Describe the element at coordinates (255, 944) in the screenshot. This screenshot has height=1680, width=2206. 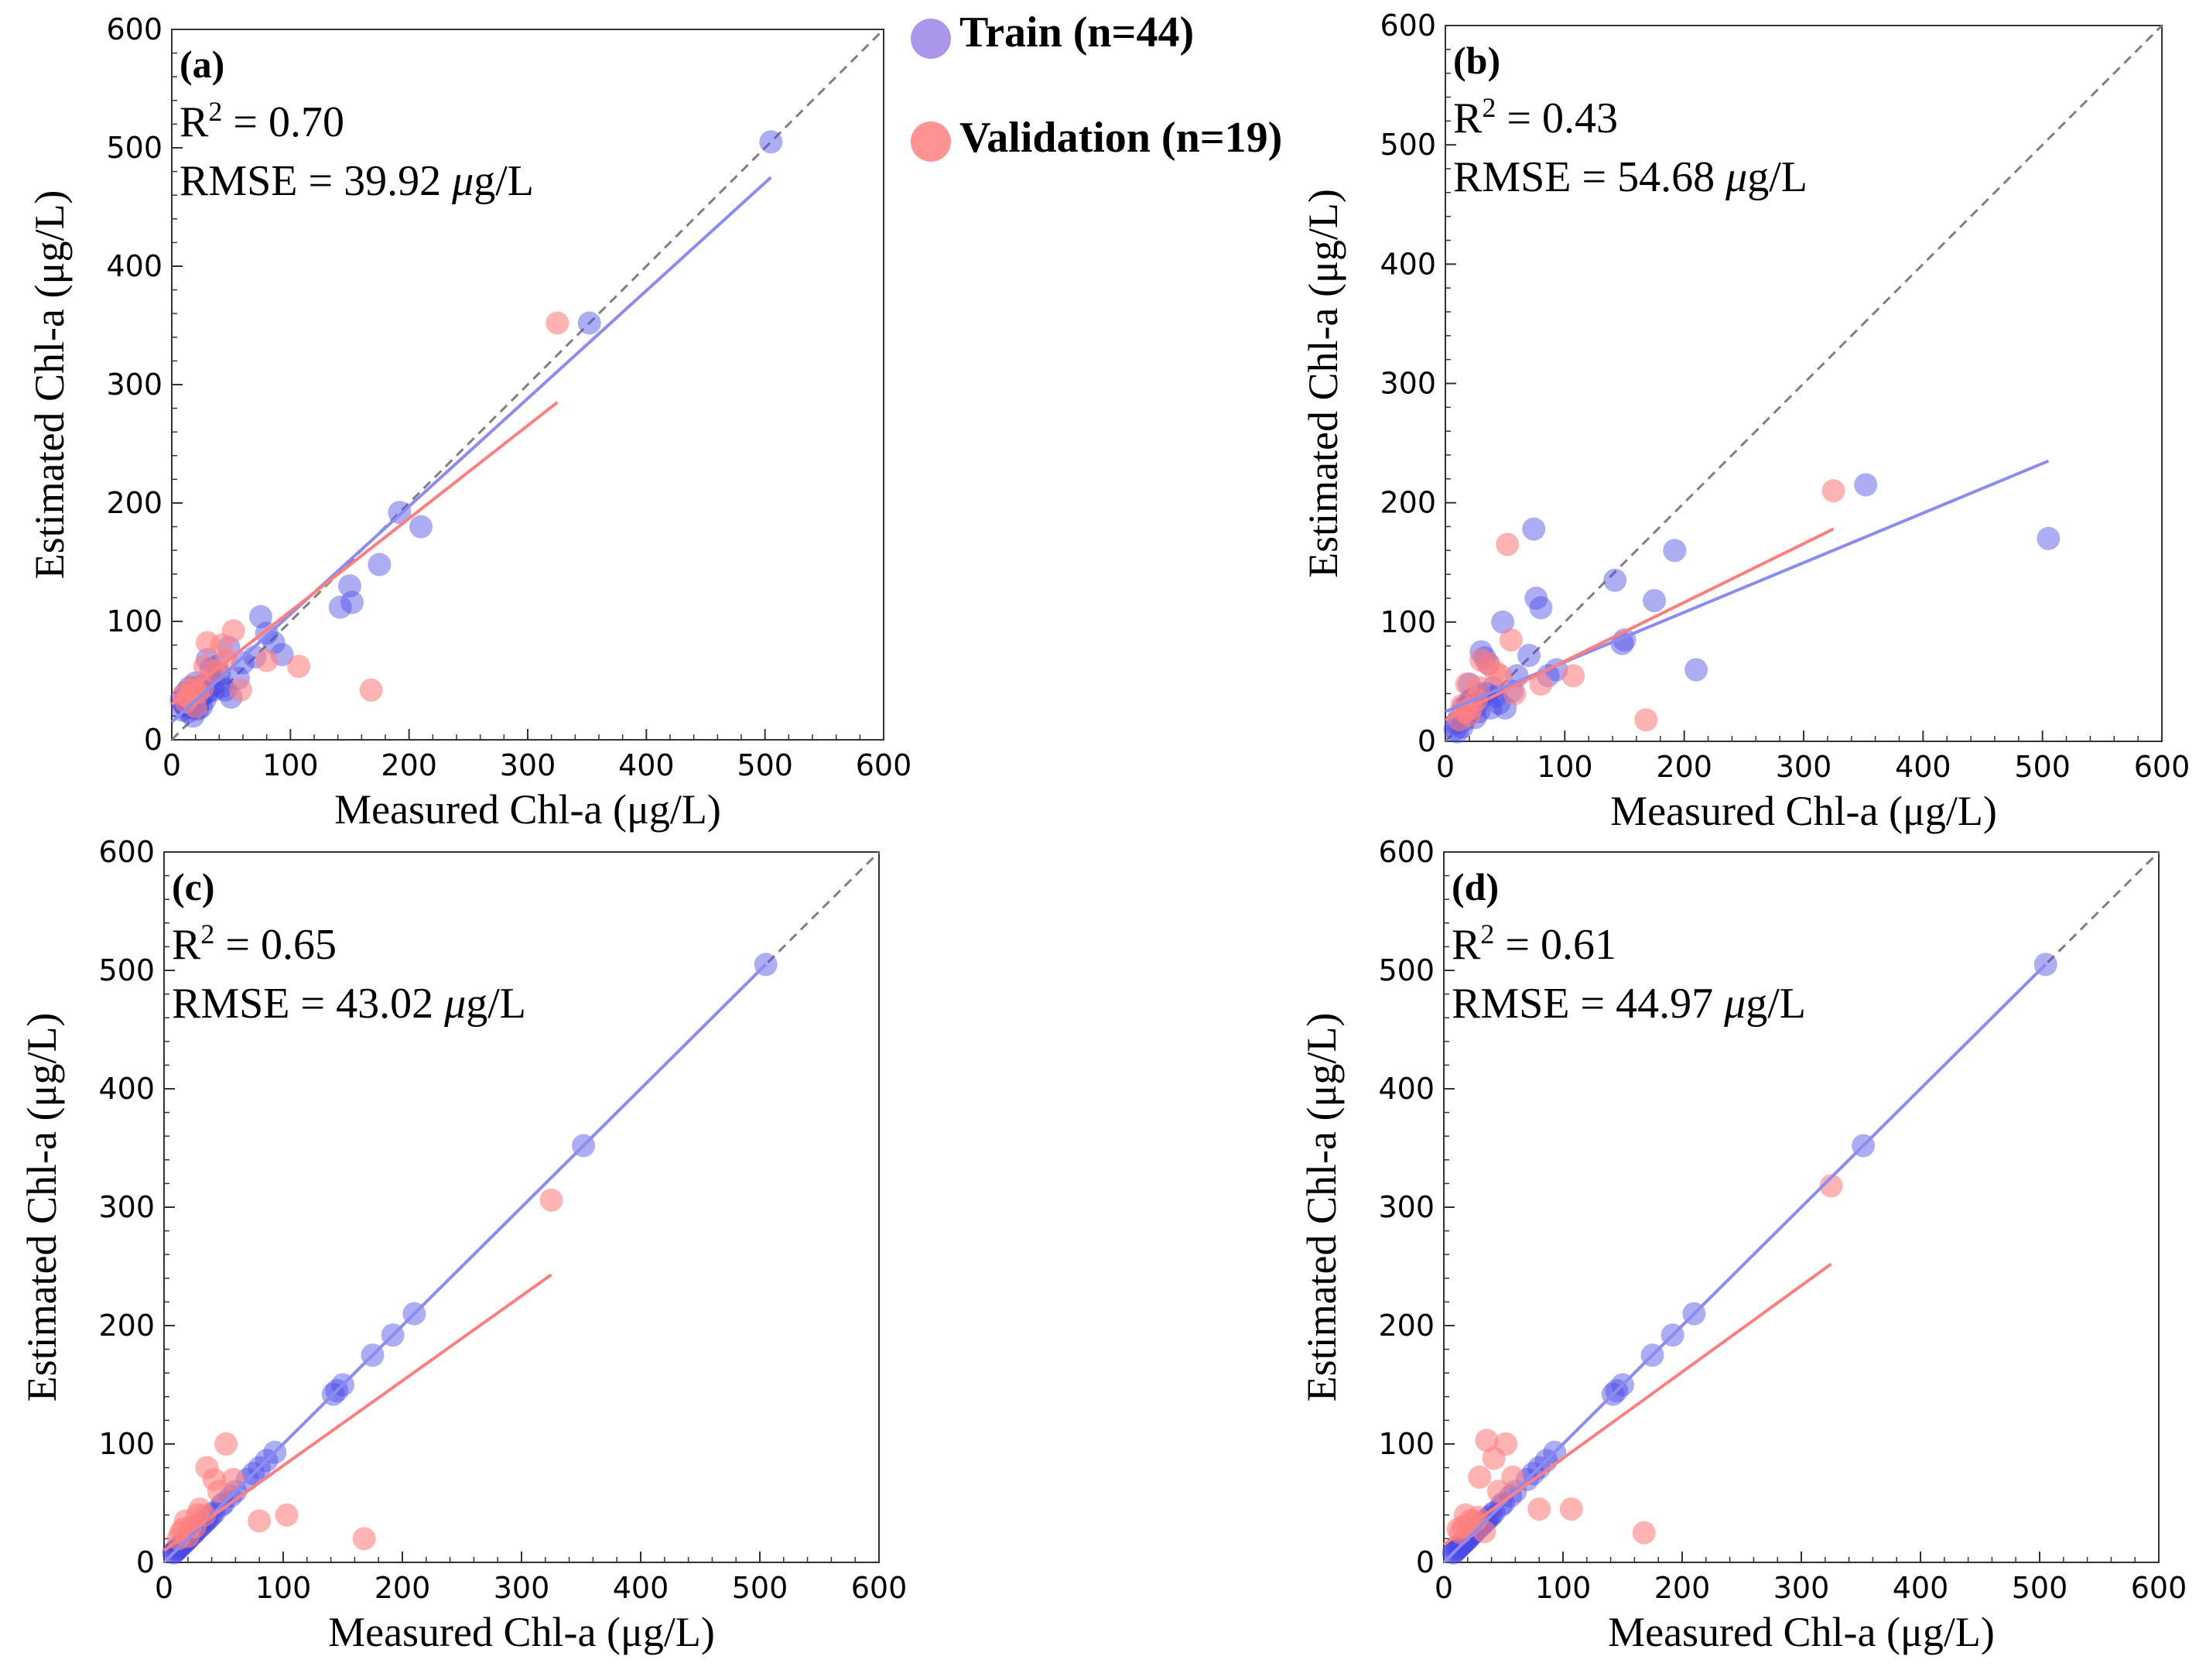
I see `r2-annotation: R2 = 0.65` at that location.